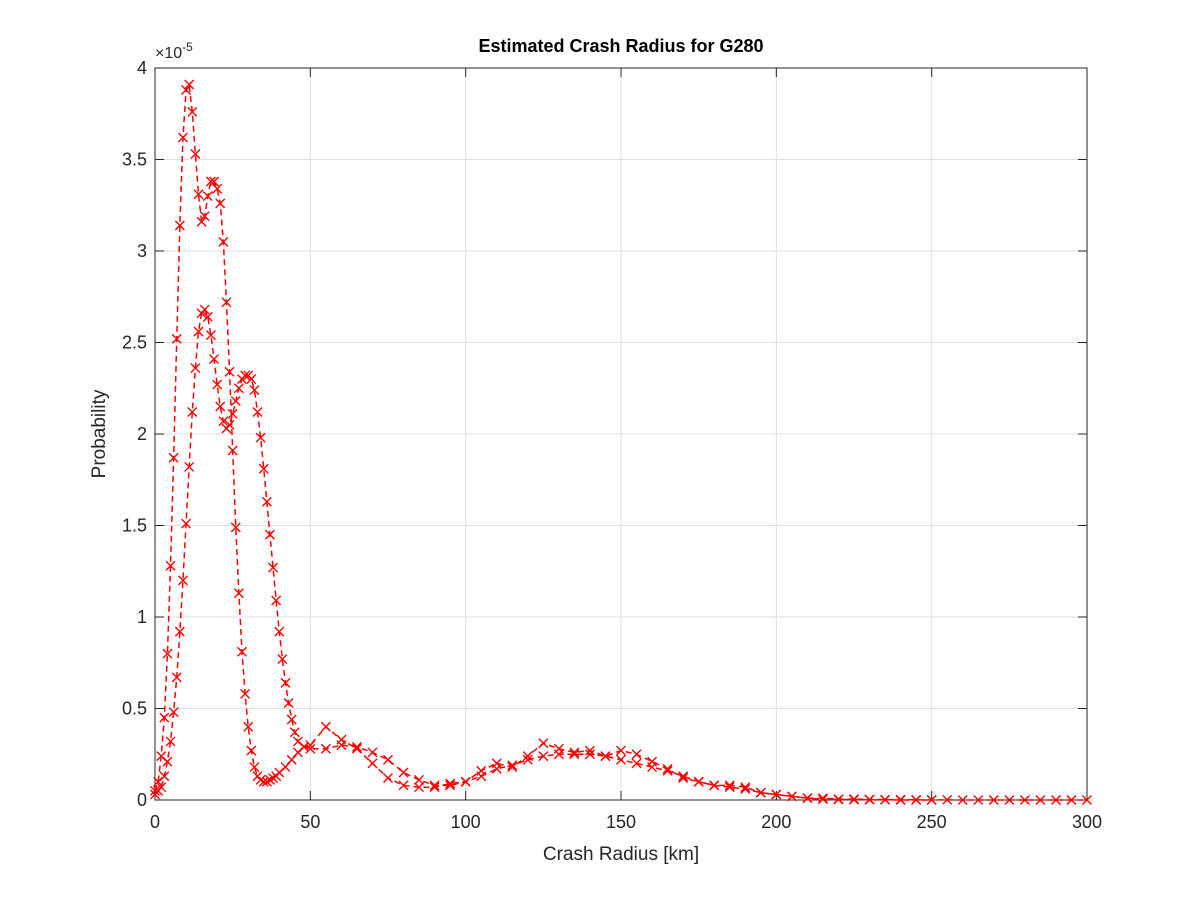 Image resolution: width=1200 pixels, height=900 pixels. I want to click on y-exponent-label: ×10⁻⁵, so click(174, 51).